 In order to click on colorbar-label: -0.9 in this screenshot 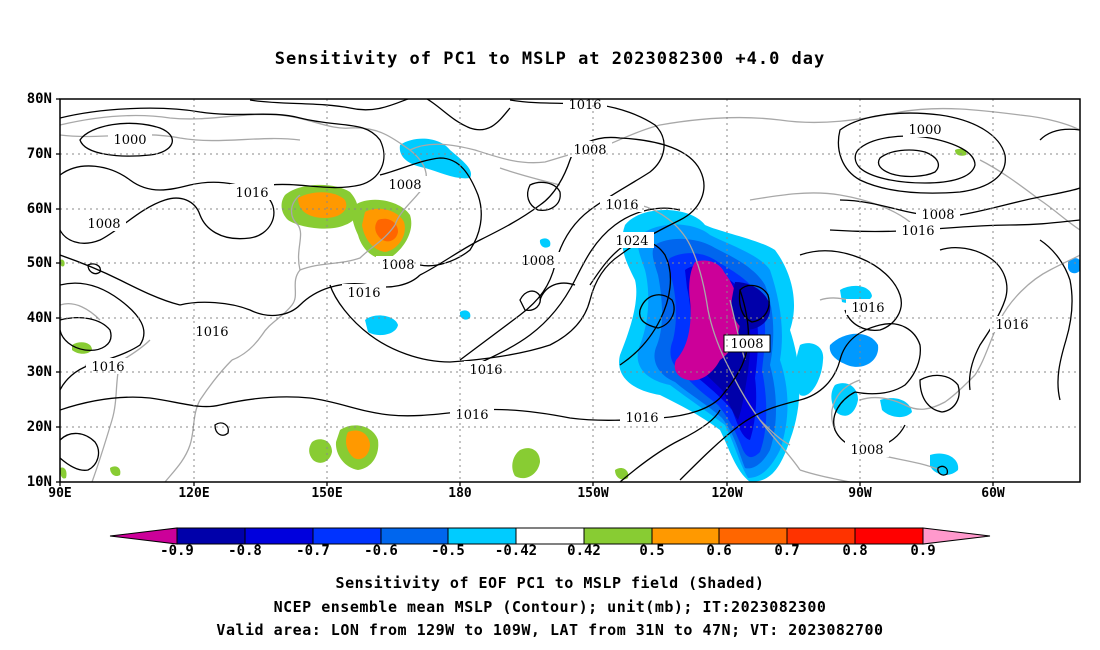, I will do `click(177, 551)`.